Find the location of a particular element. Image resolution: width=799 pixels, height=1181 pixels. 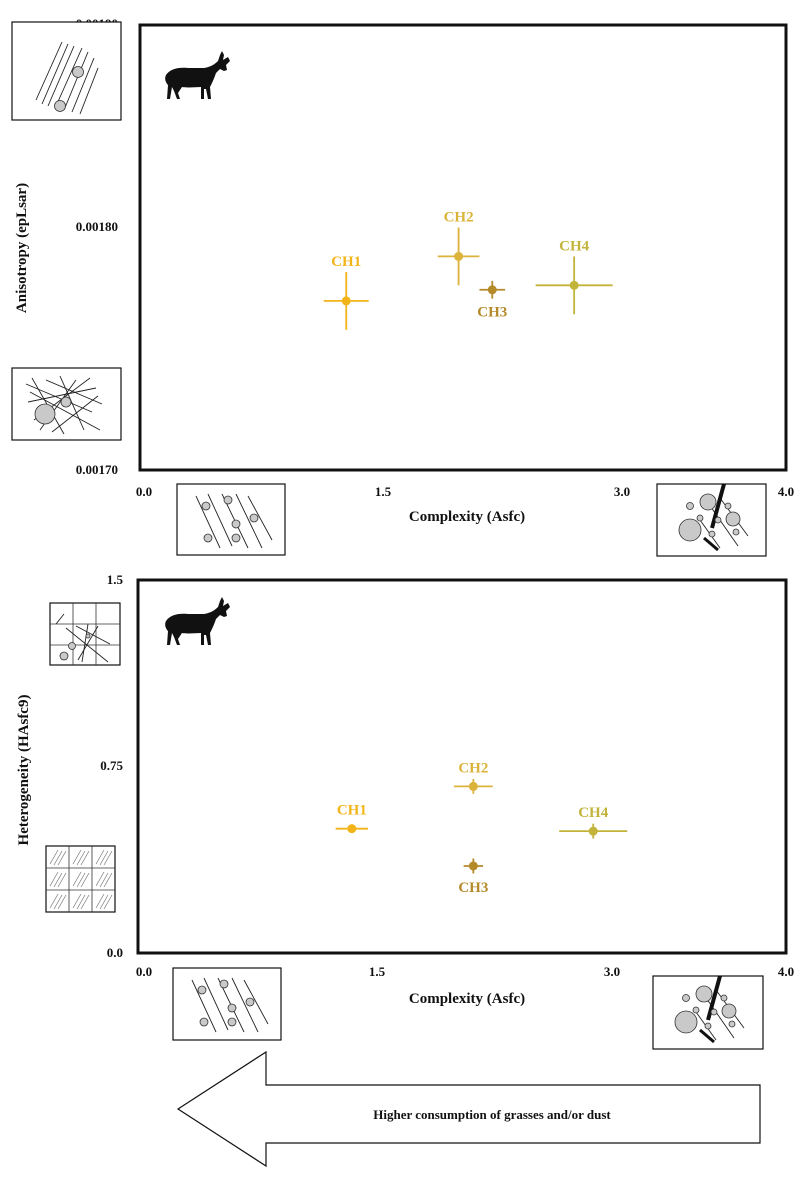

high-heterogeneity-icon is located at coordinates (85, 634).